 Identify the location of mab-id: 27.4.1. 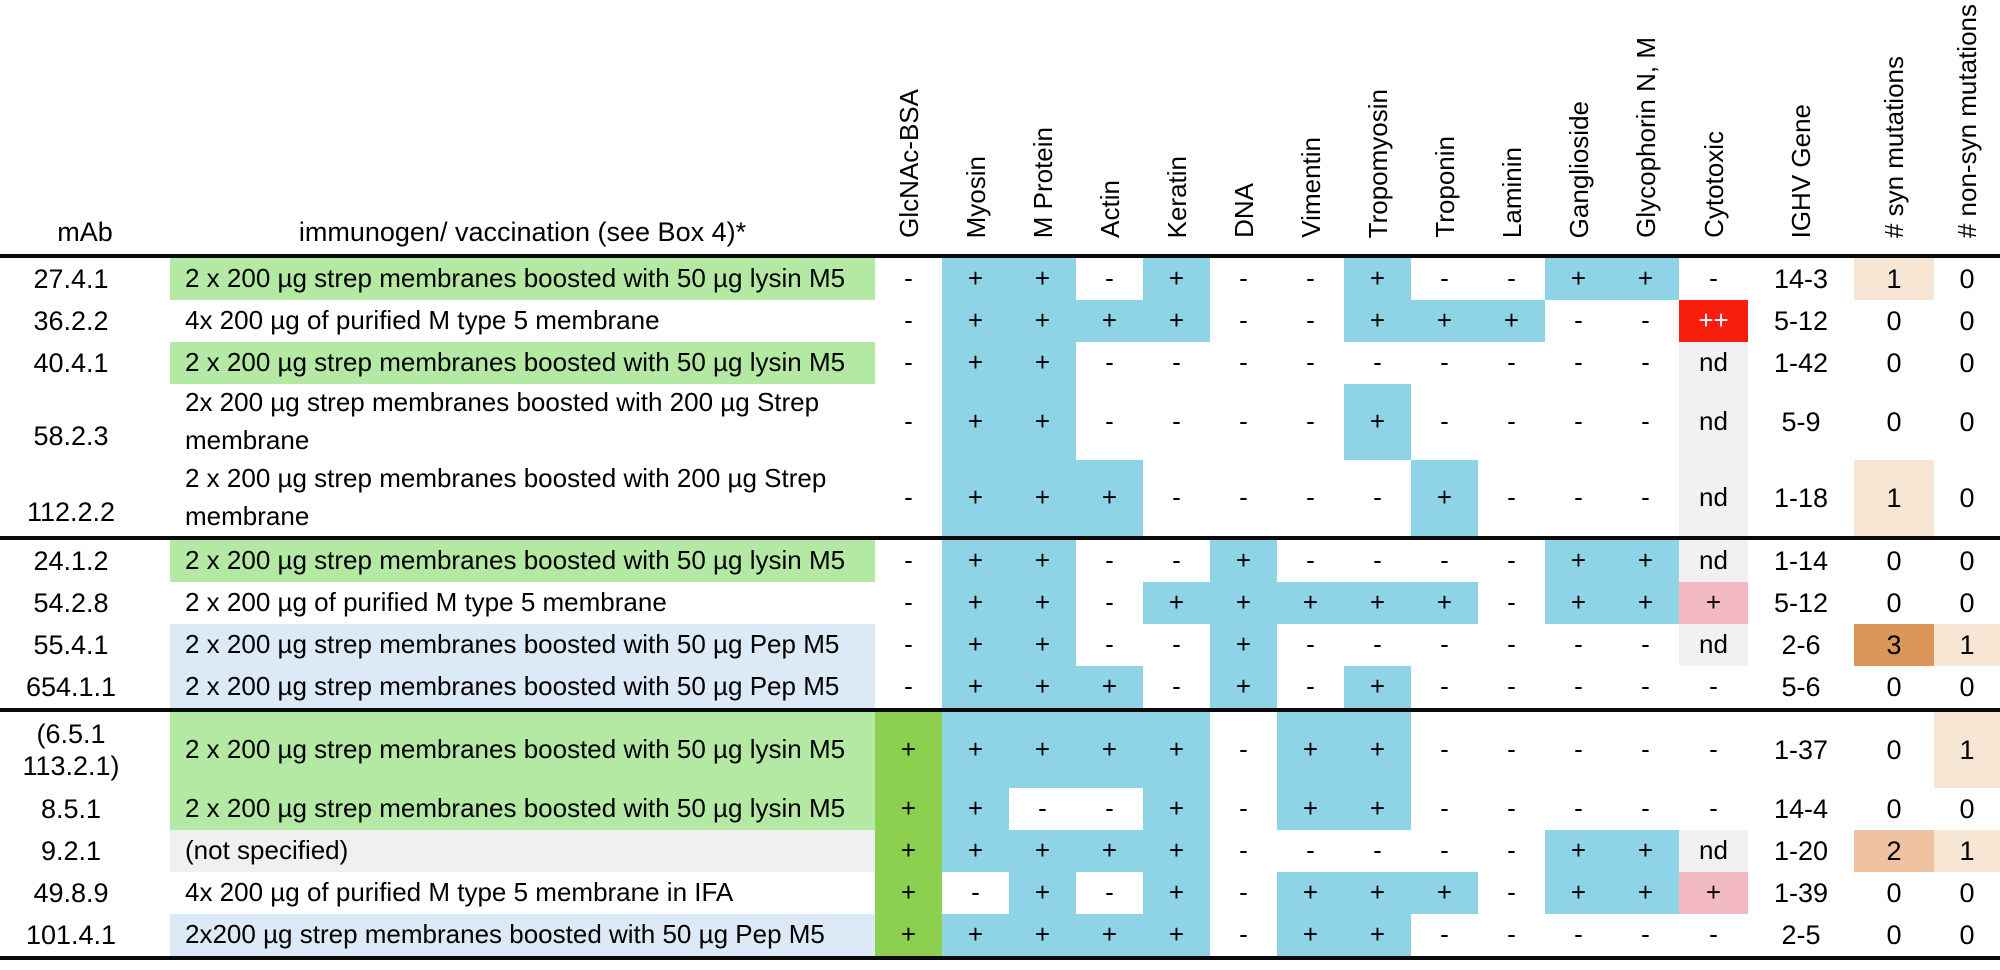
(85, 279).